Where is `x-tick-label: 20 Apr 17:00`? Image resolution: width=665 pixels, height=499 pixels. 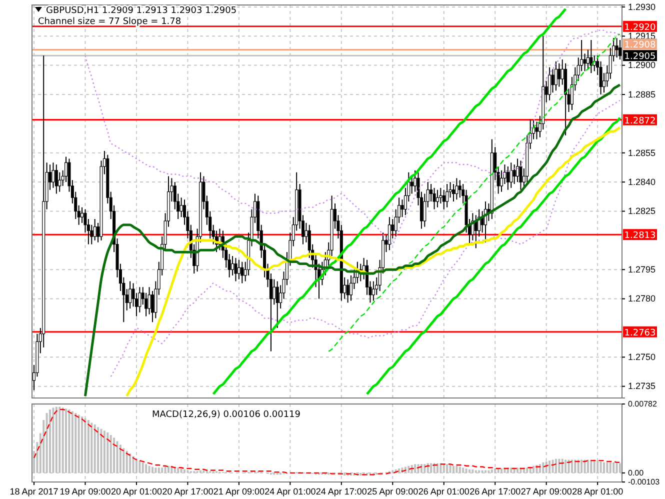 x-tick-label: 20 Apr 17:00 is located at coordinates (188, 491).